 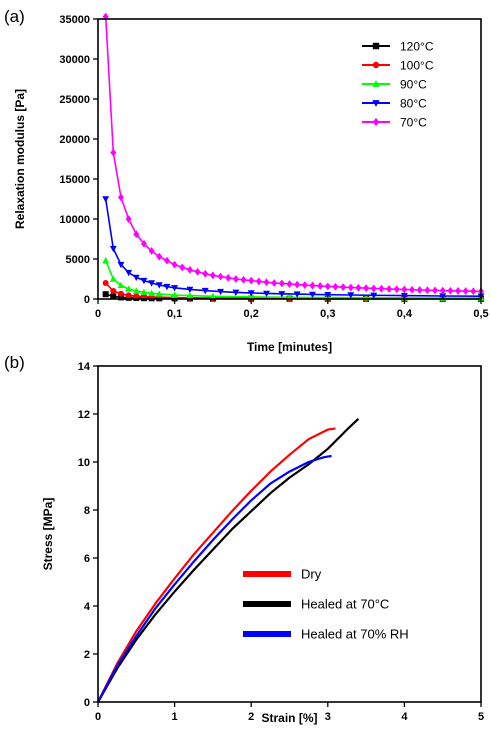 I want to click on b-legend-label: Dry, so click(x=311, y=574).